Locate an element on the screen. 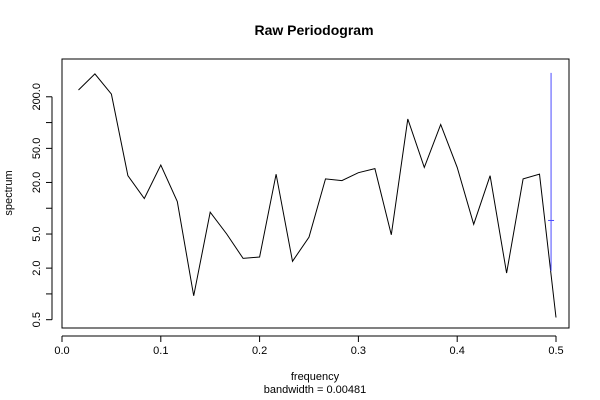 The height and width of the screenshot is (400, 600). y-tick-label: 0.5 is located at coordinates (37, 319).